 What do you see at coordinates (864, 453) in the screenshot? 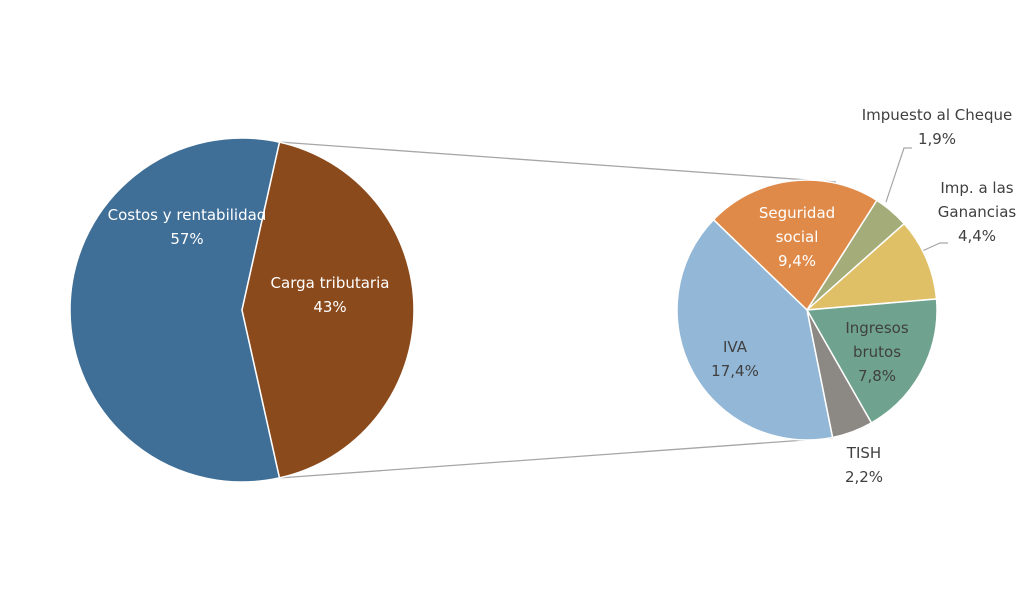
I see `category-label: TISH` at bounding box center [864, 453].